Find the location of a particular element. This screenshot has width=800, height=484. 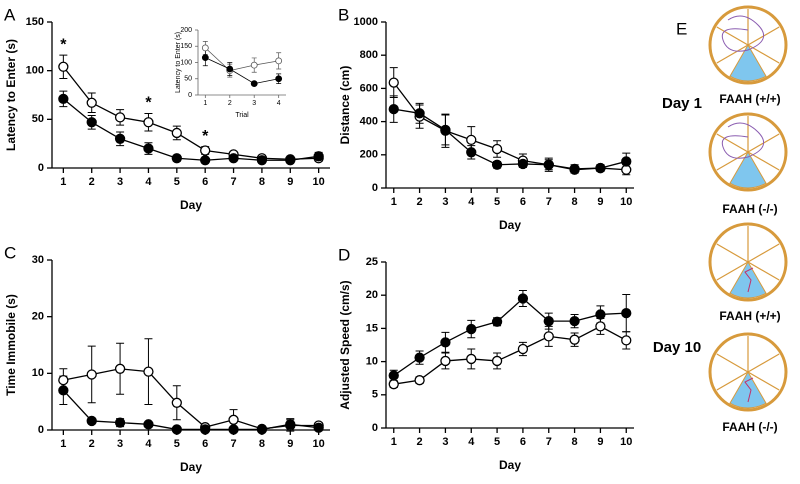

maze-diagram is located at coordinates (748, 262).